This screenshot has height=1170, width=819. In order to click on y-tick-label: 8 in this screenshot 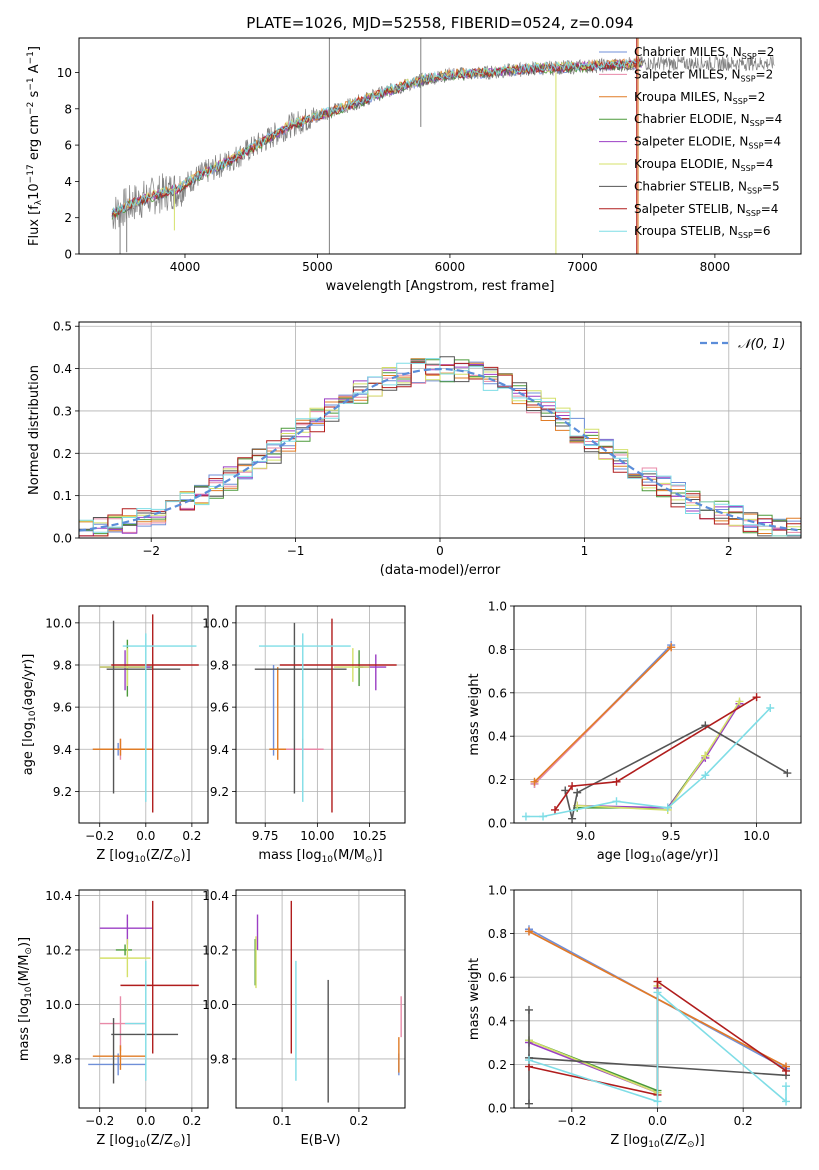, I will do `click(68, 109)`.